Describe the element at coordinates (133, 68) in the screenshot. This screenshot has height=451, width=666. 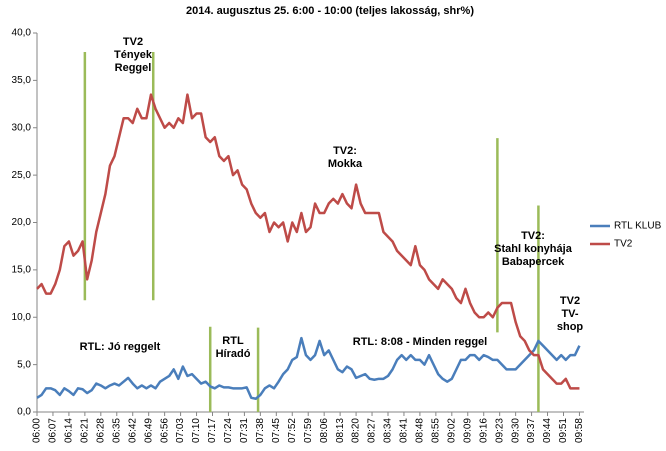
I see `annotation: Reggel` at that location.